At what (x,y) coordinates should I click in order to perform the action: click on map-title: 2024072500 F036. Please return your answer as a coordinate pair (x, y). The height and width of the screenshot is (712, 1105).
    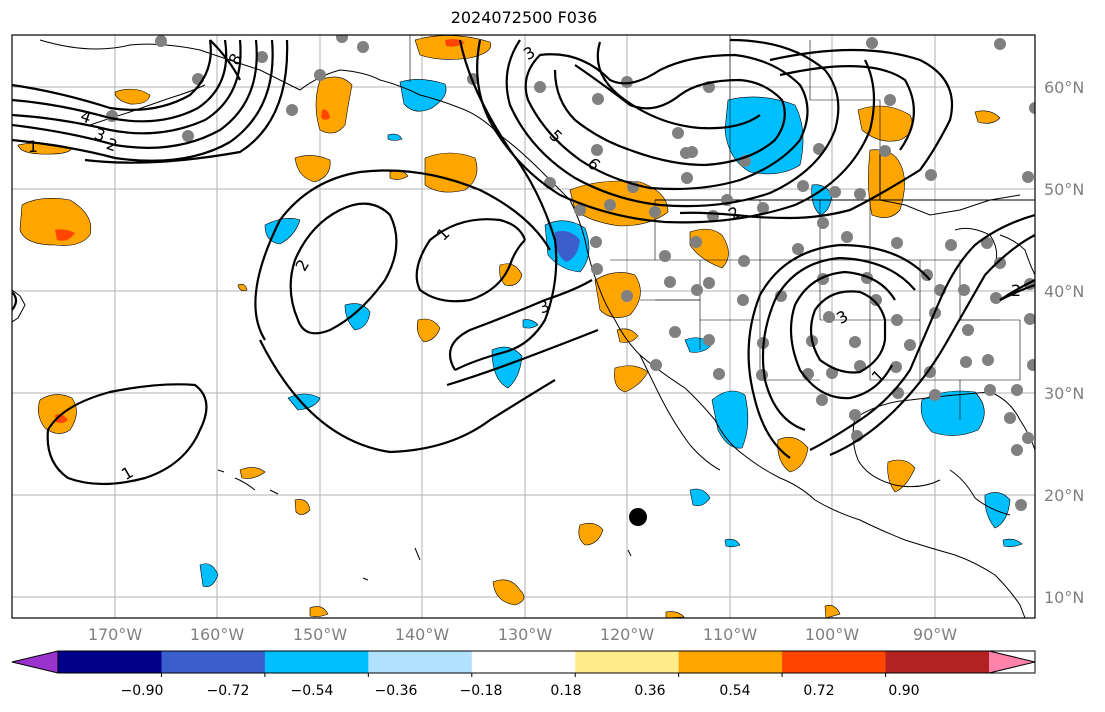
    Looking at the image, I should click on (524, 17).